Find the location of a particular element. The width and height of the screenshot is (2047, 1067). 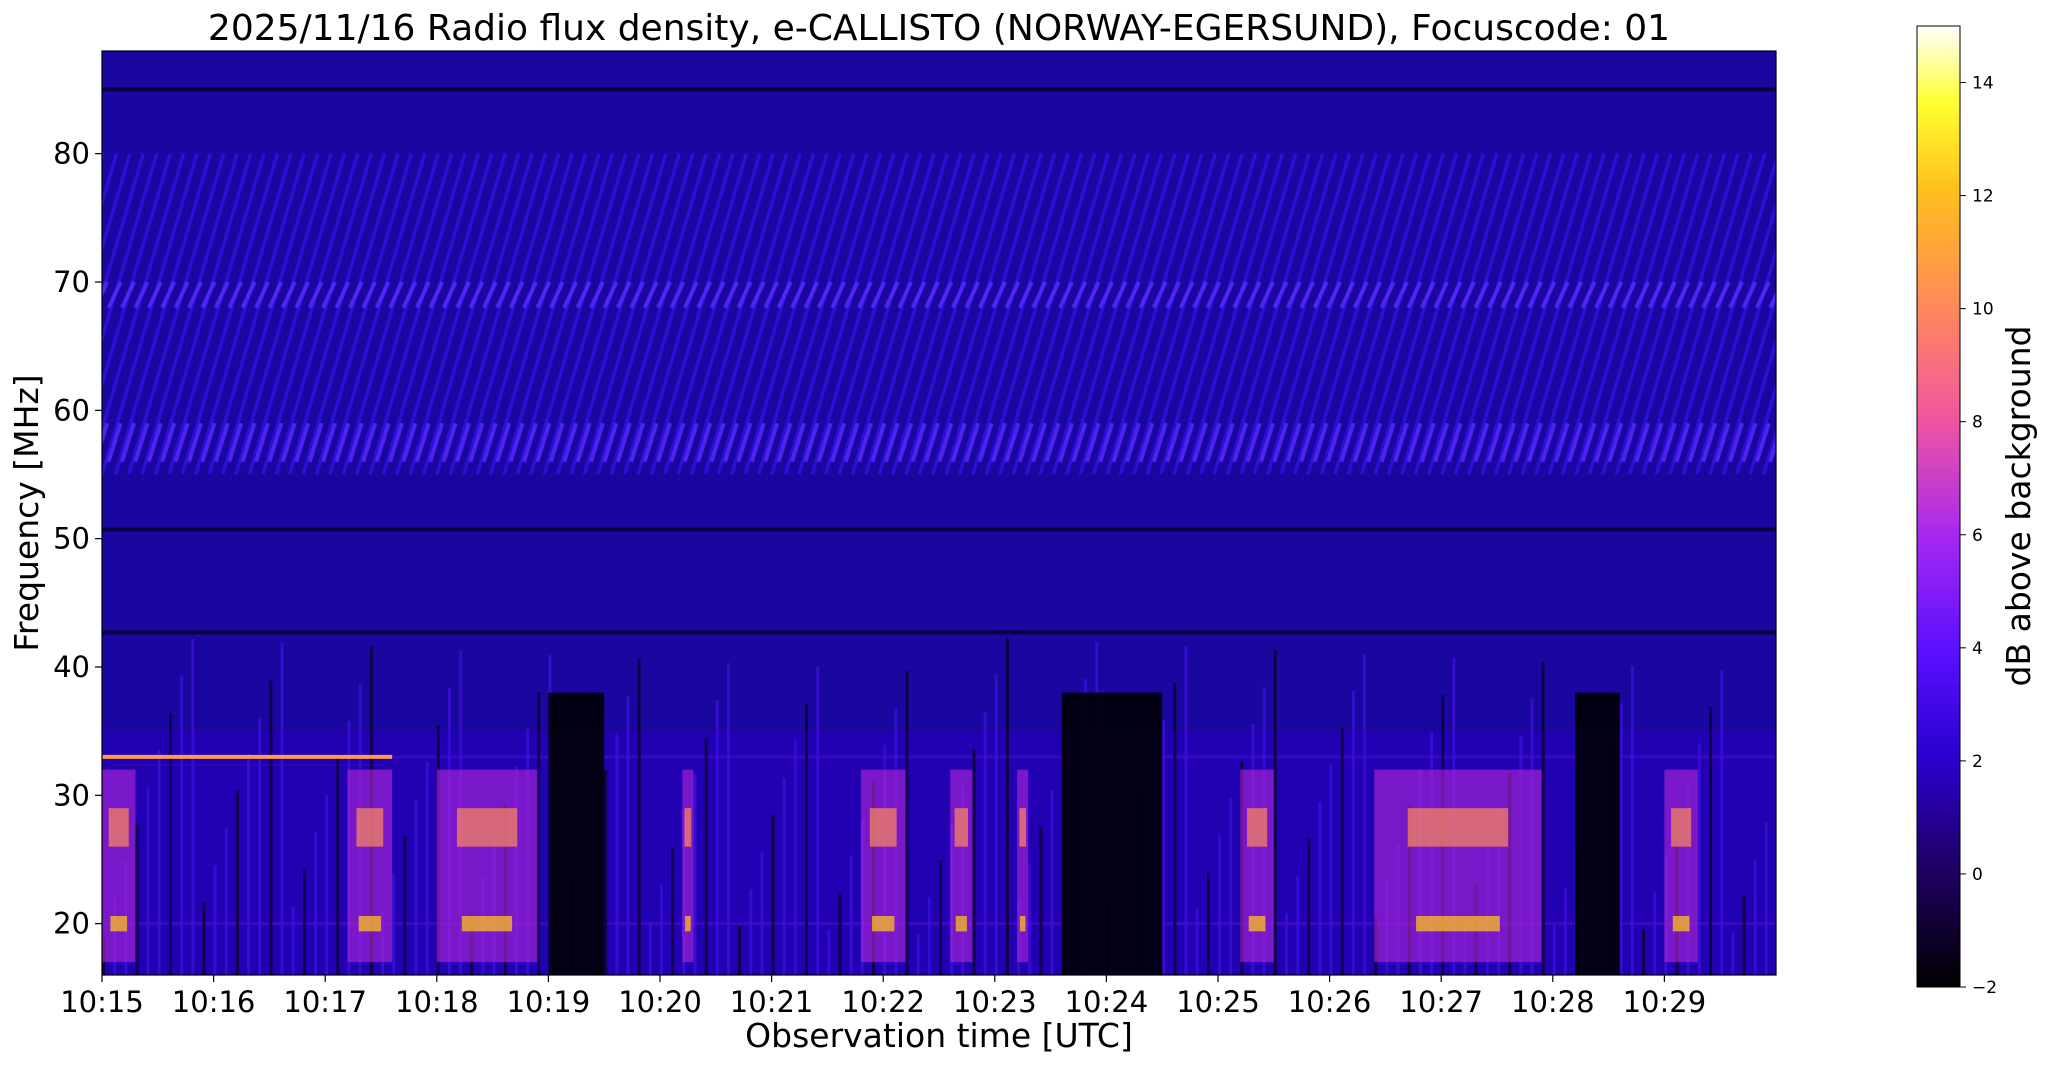

colorbar: −2 0 2 4 6 8 10 12 14 dB above background is located at coordinates (1977, 511).